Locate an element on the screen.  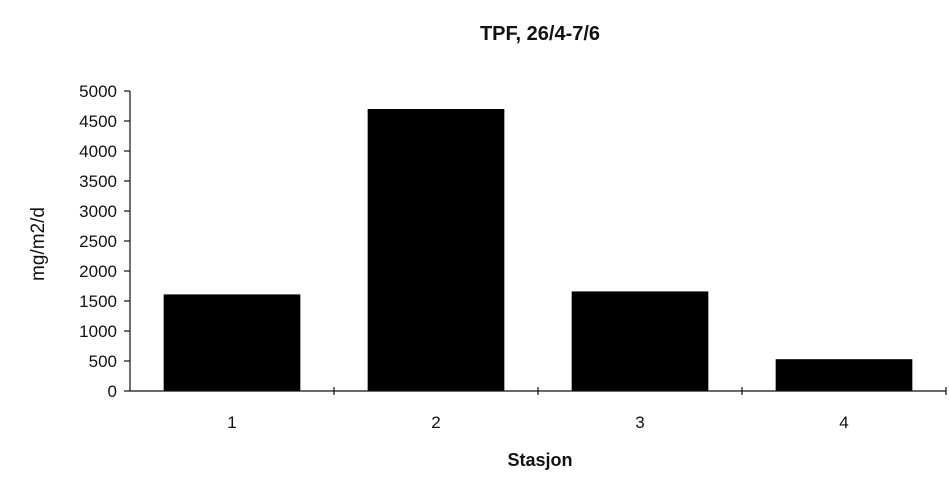
y-tick-label: 2500 is located at coordinates (98, 241).